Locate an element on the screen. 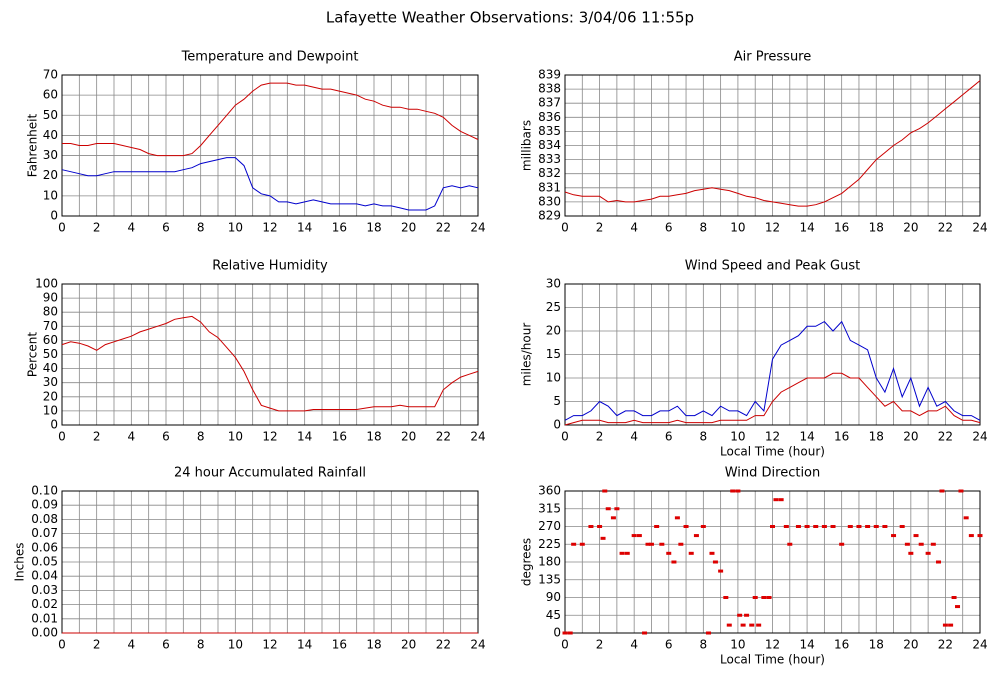 This screenshot has width=1000, height=680. y-tick-label: 835 is located at coordinates (549, 131).